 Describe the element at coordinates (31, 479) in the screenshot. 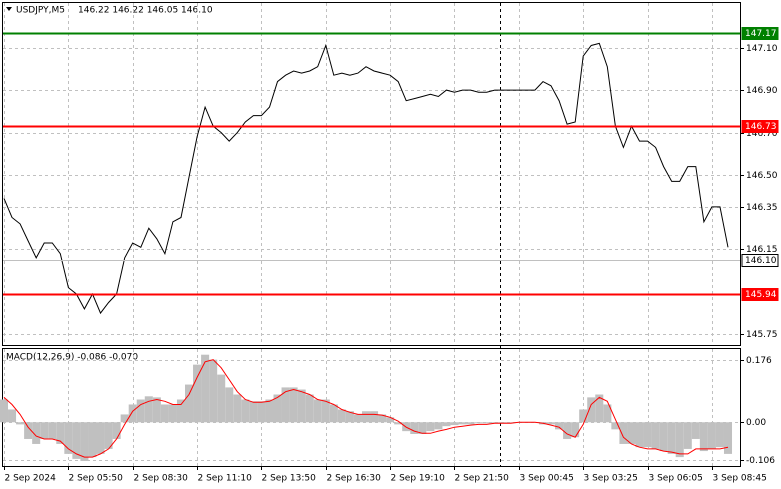

I see `x-tick-label: 2 Sep 2024` at that location.